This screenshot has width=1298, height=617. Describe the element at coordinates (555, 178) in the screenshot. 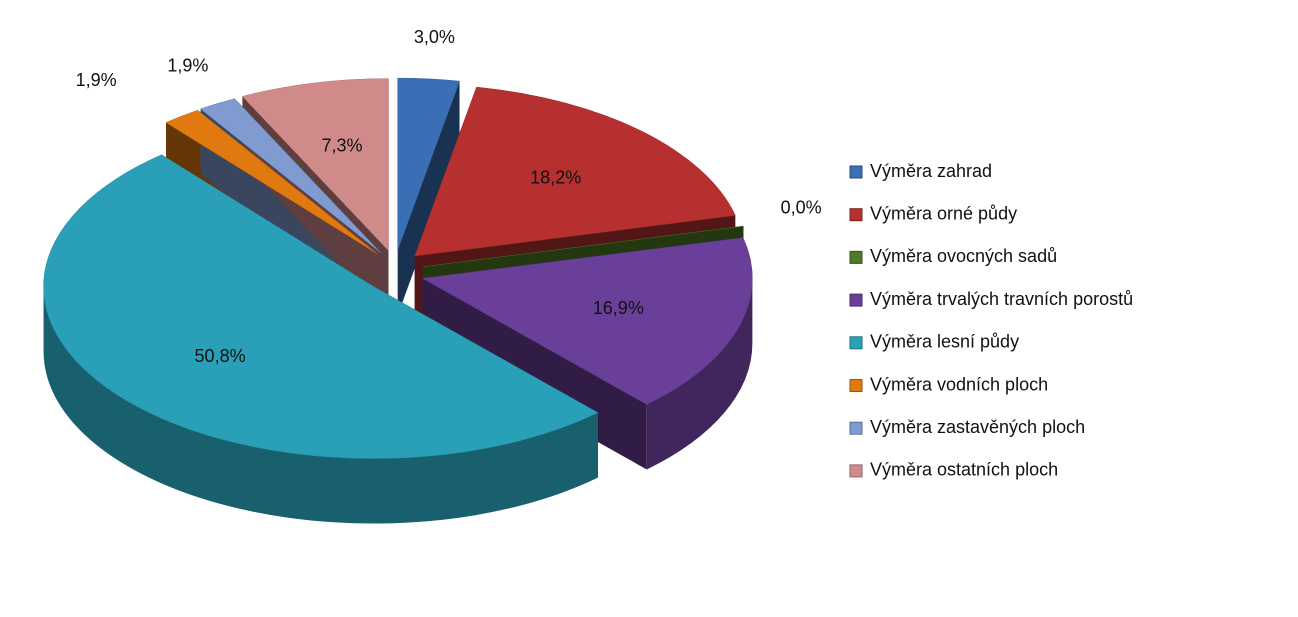

I see `data-label: 18,2%` at that location.